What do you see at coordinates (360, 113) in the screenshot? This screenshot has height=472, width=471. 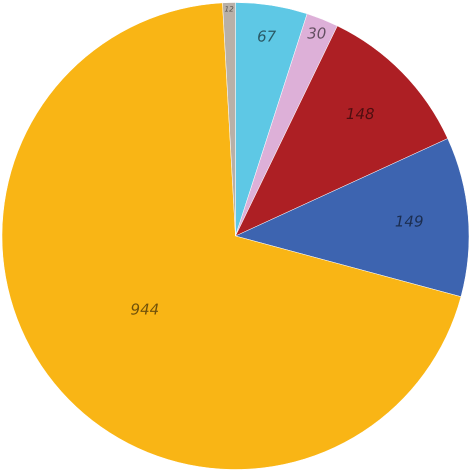 I see `data-label: 148` at bounding box center [360, 113].